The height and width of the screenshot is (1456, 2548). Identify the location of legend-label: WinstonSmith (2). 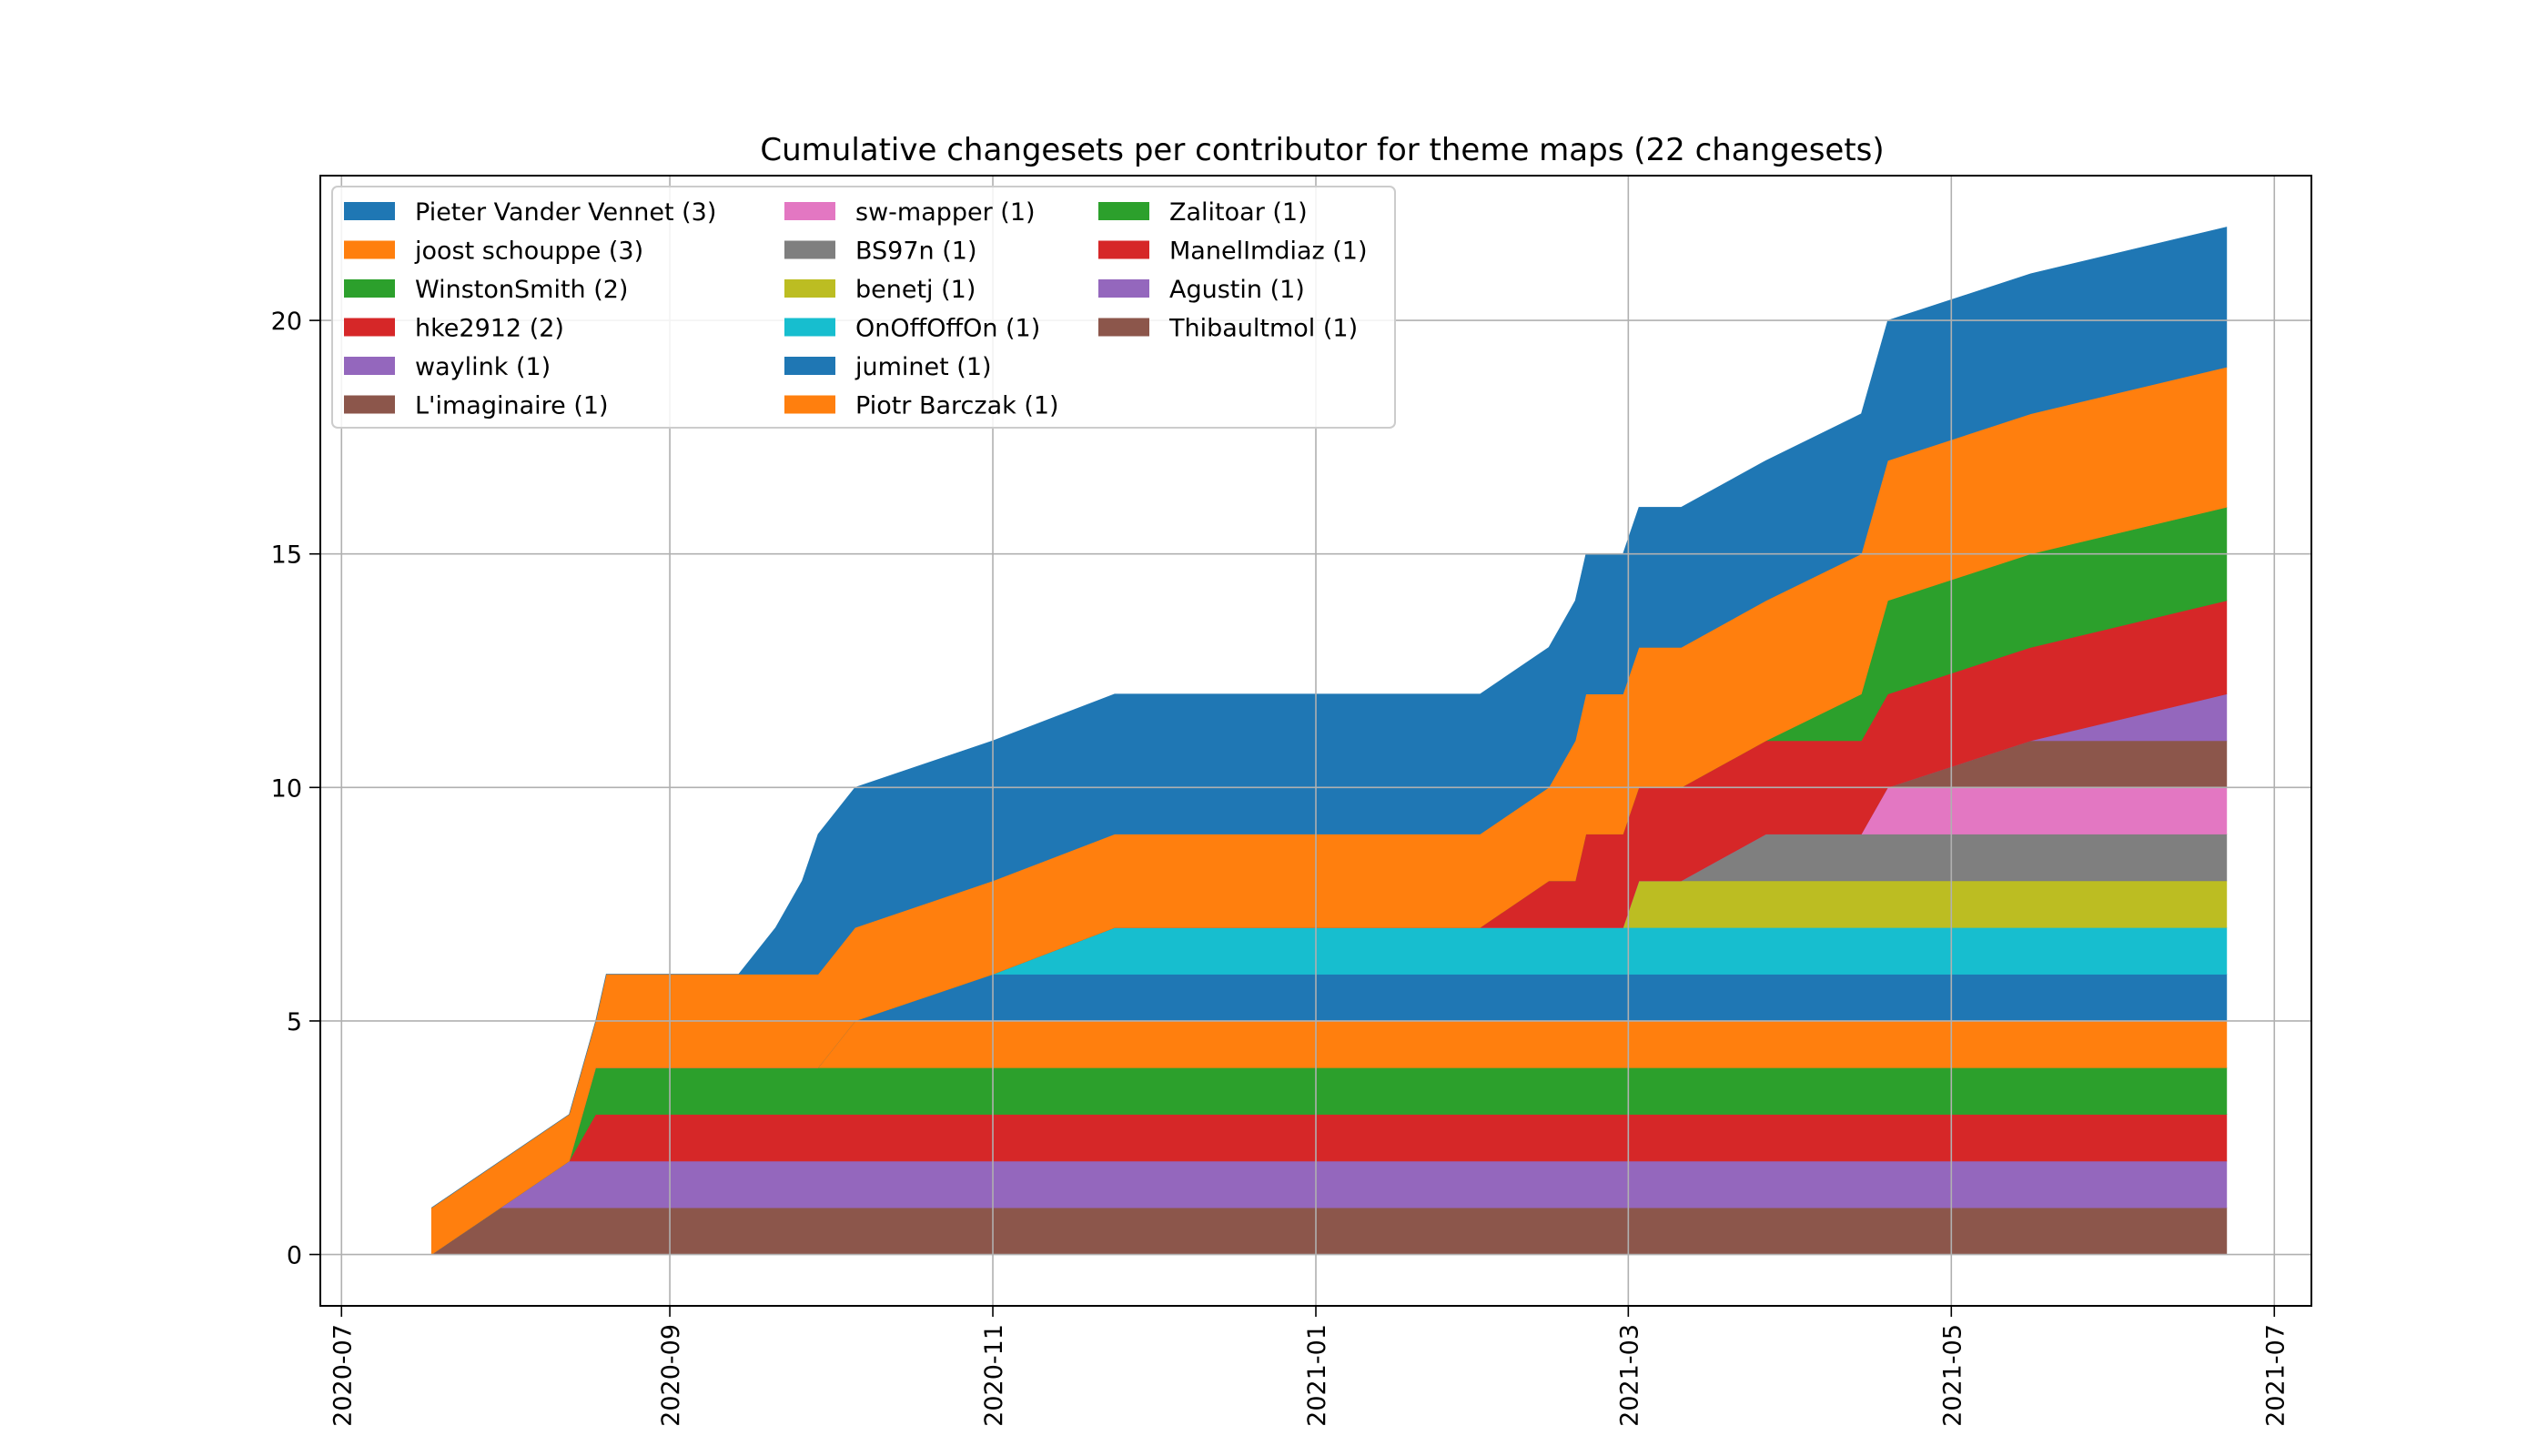
(521, 290).